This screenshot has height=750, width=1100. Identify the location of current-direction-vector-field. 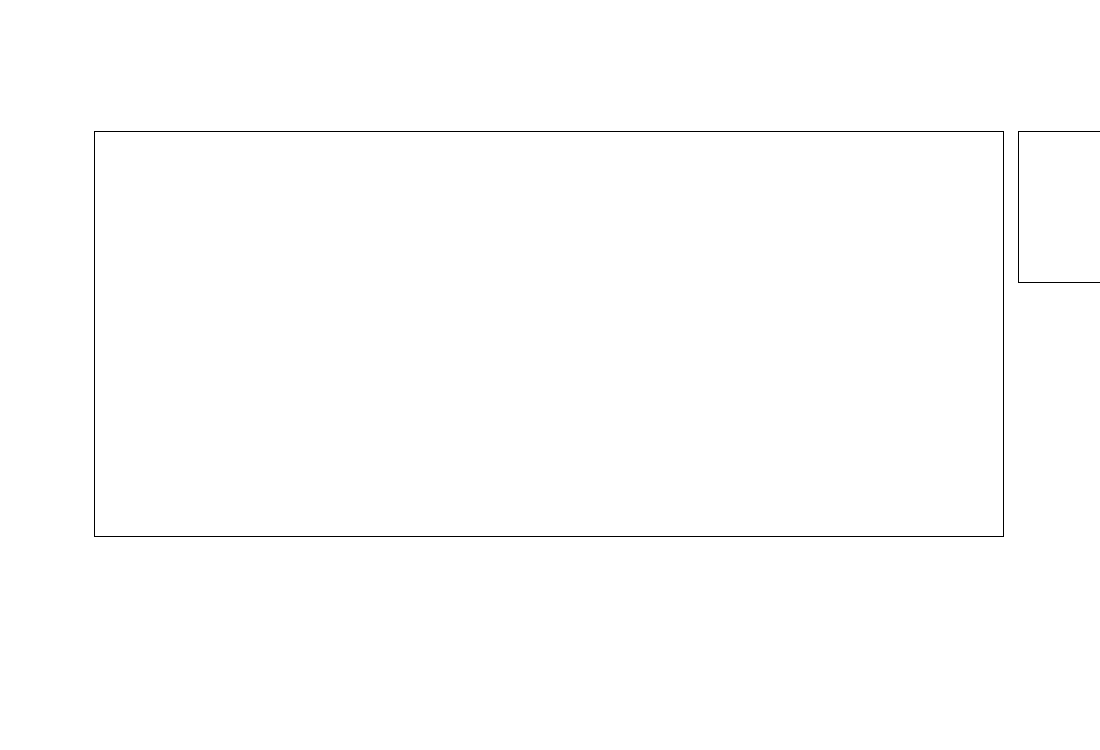
(245, 207).